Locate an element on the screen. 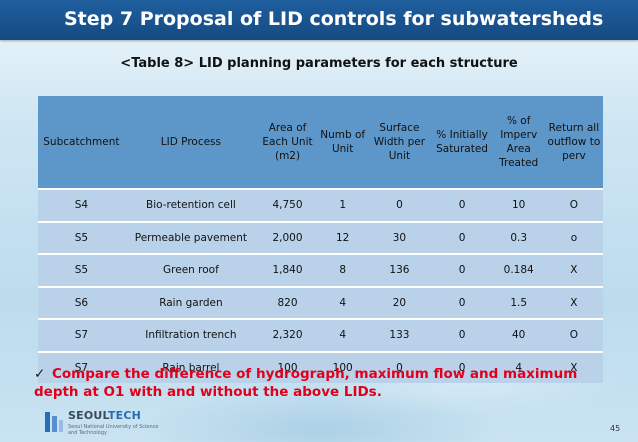 This screenshot has height=442, width=638. table-row: S6 Rain garden 820 4 20 0 1.5 X is located at coordinates (320, 302).